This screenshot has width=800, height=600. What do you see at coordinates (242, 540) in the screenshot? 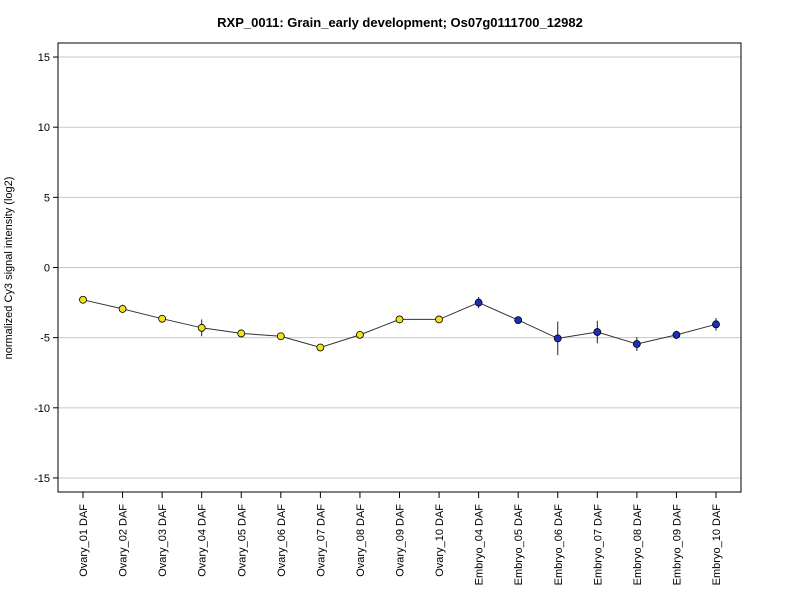
I see `x-tick-label: Ovary_05 DAF` at bounding box center [242, 540].